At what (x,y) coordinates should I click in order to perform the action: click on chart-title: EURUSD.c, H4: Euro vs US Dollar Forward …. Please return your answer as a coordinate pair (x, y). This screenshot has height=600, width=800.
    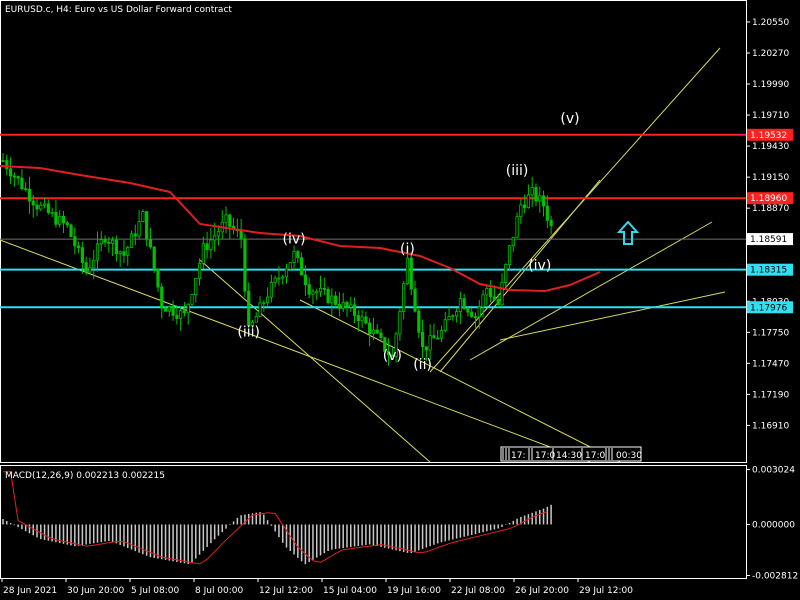
    Looking at the image, I should click on (118, 10).